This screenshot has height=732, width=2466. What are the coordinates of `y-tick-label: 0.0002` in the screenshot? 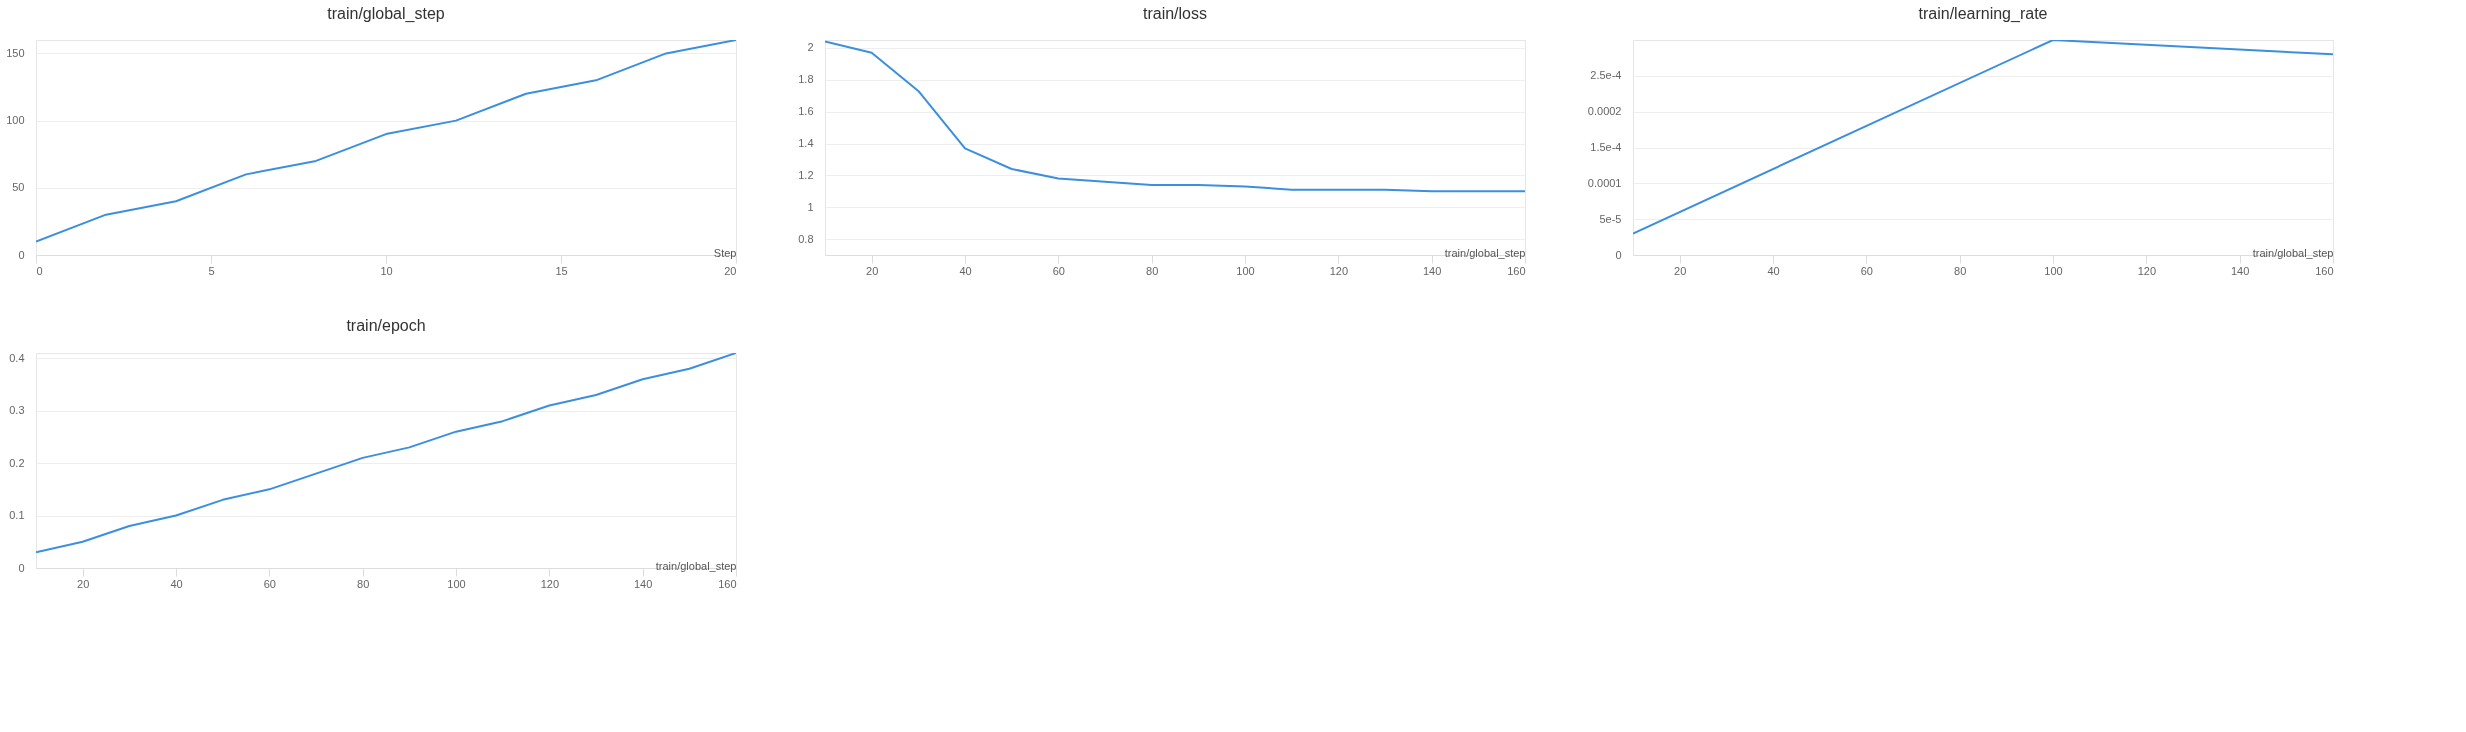 It's located at (1604, 111).